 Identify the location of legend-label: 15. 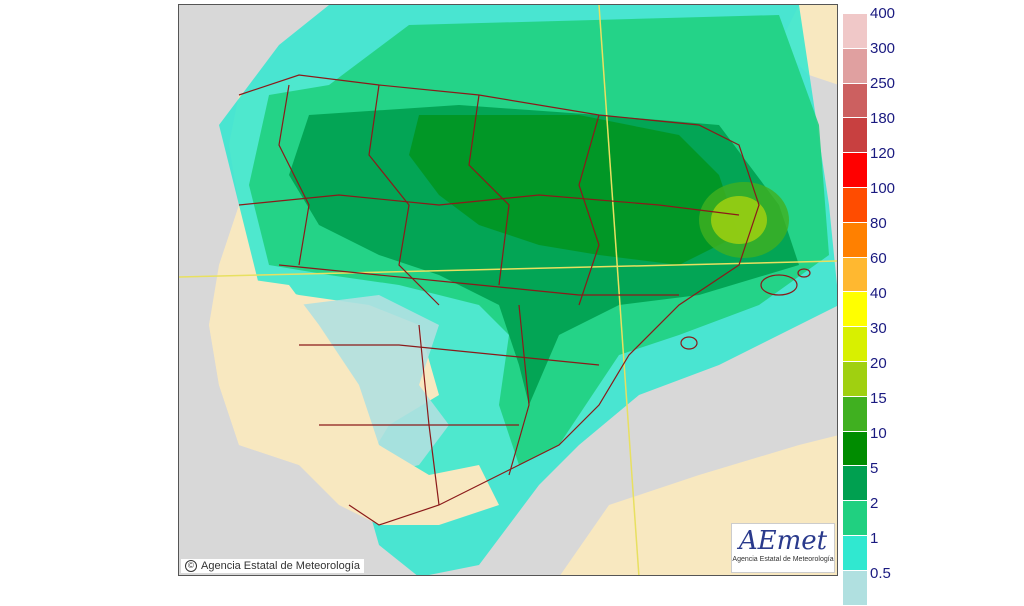
(878, 398).